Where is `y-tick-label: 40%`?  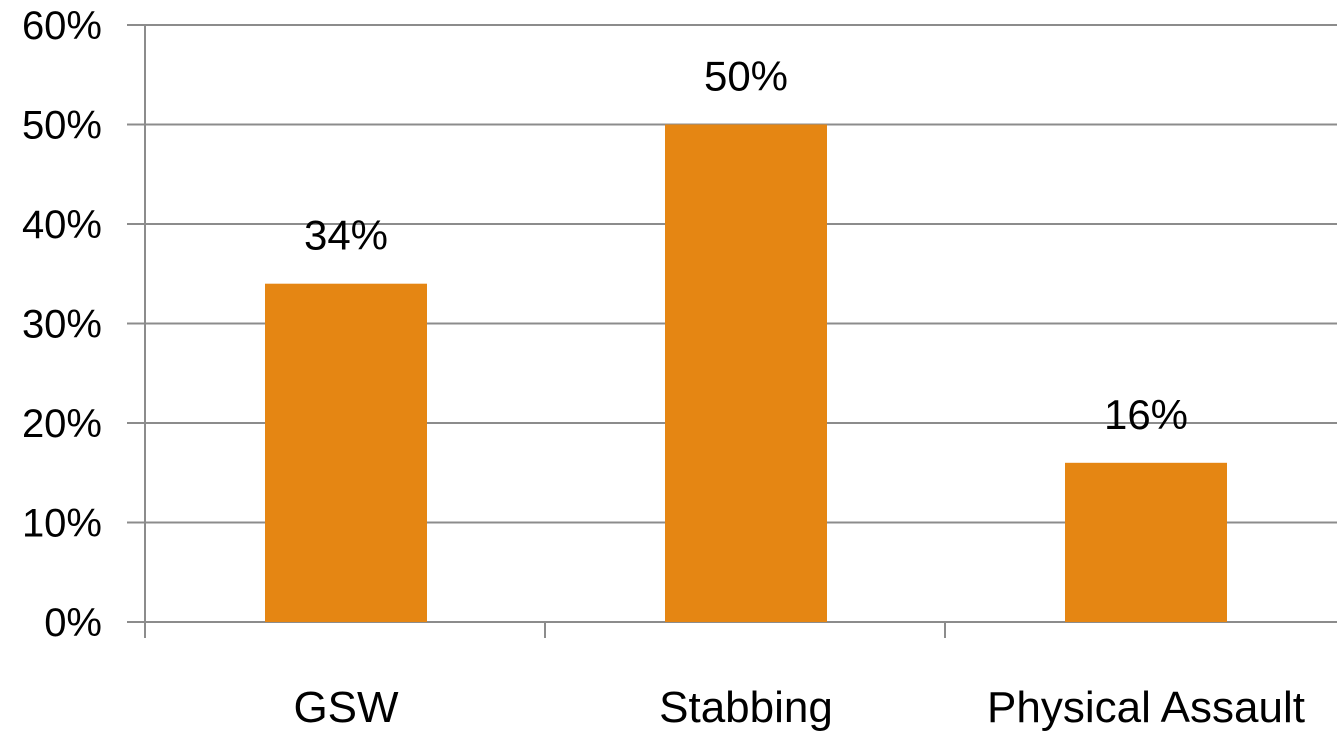 y-tick-label: 40% is located at coordinates (62, 225).